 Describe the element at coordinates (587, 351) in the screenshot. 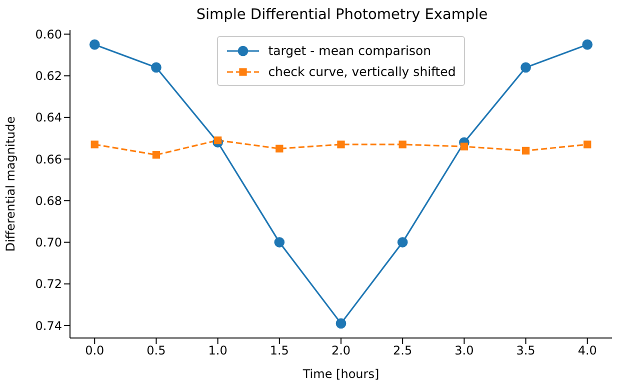

I see `x-tick-label: 4.0` at that location.